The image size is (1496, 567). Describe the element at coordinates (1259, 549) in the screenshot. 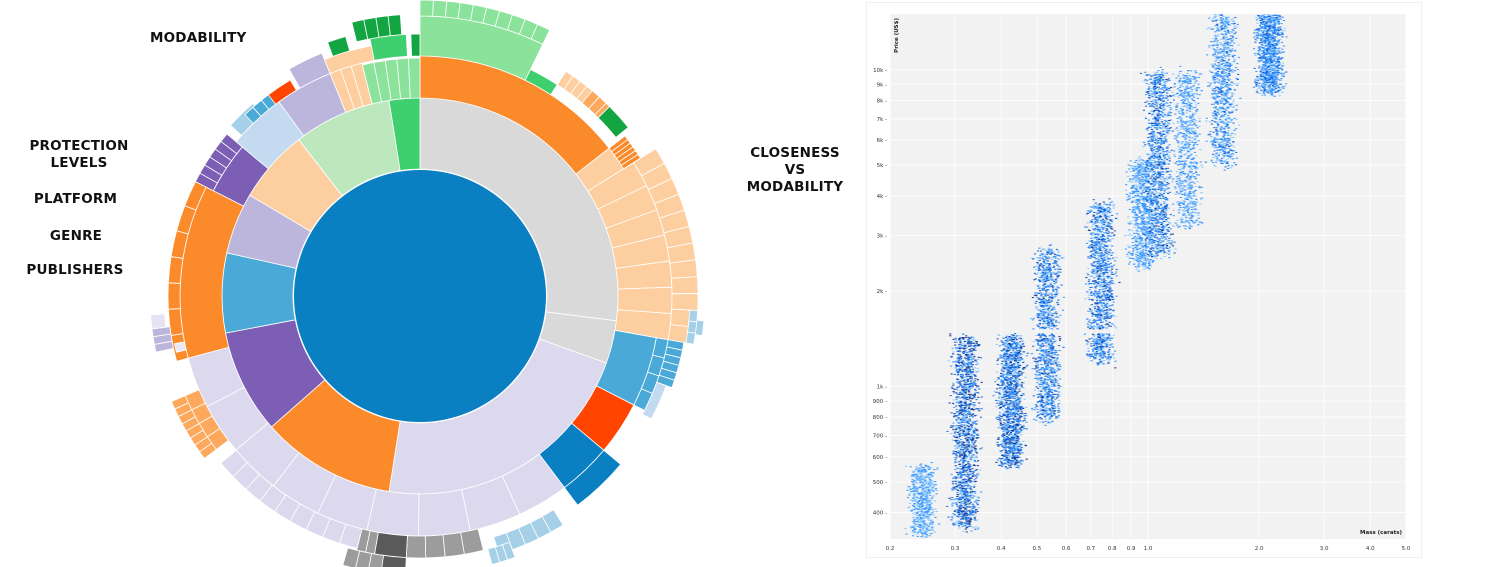

I see `x-tick-label: 2.0` at that location.